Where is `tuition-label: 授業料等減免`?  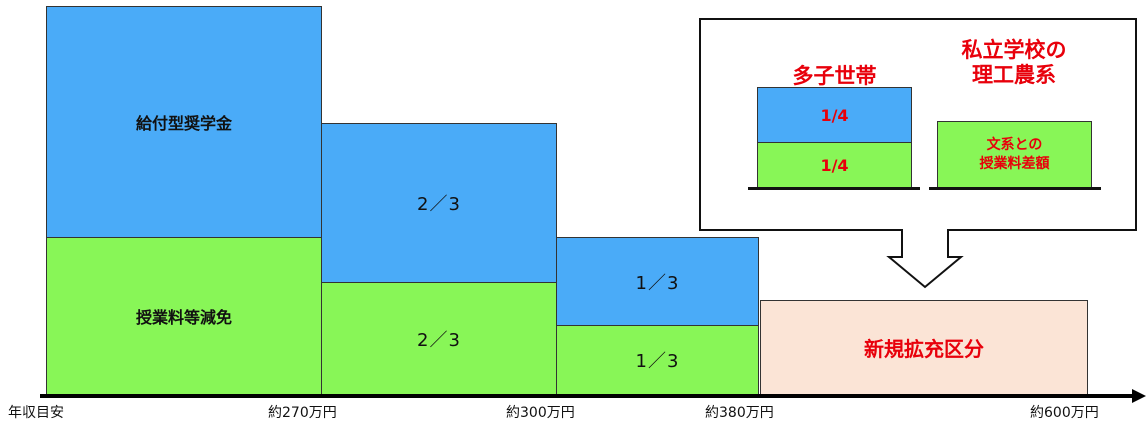
tuition-label: 授業料等減免 is located at coordinates (183, 317).